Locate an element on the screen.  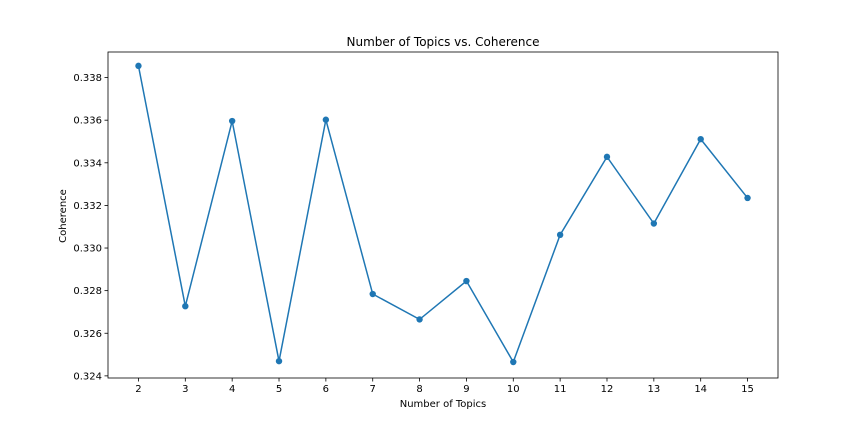
y-tick-label: 0.336 is located at coordinates (87, 121).